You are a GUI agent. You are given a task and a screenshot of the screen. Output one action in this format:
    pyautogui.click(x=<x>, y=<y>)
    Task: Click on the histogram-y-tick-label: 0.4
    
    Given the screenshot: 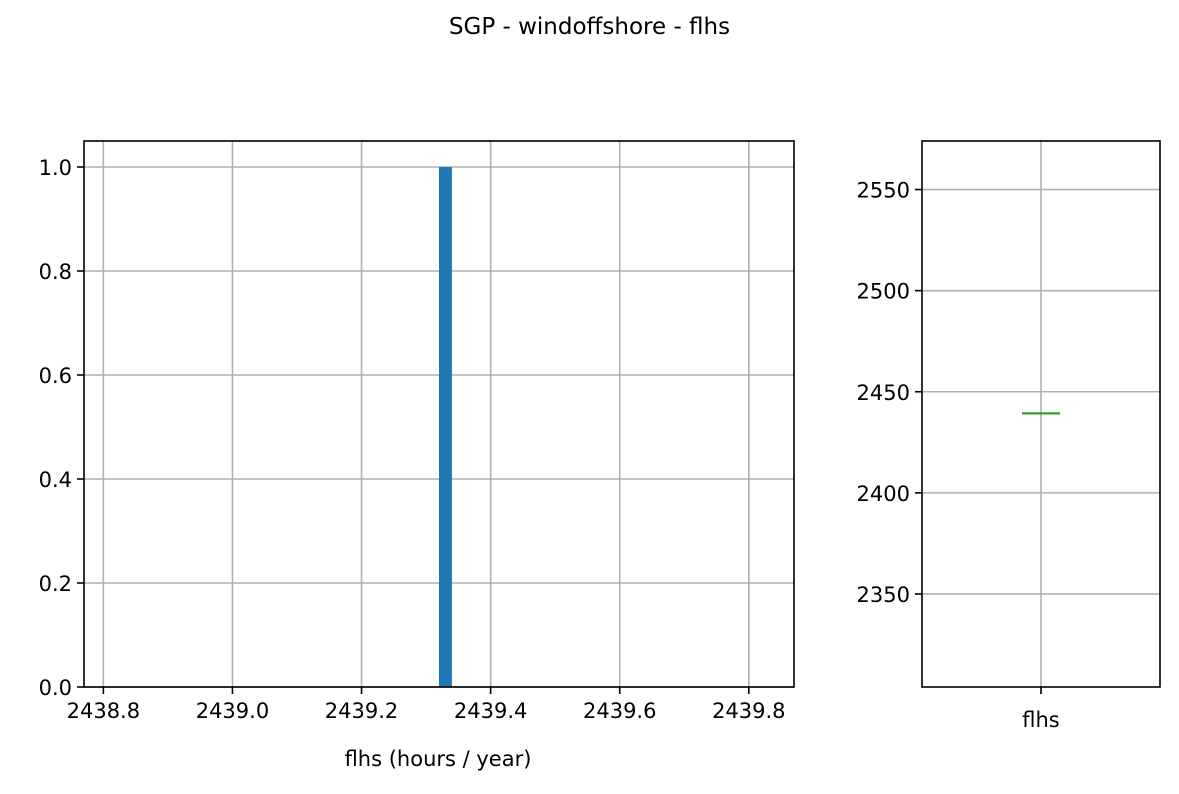 What is the action you would take?
    pyautogui.click(x=55, y=480)
    